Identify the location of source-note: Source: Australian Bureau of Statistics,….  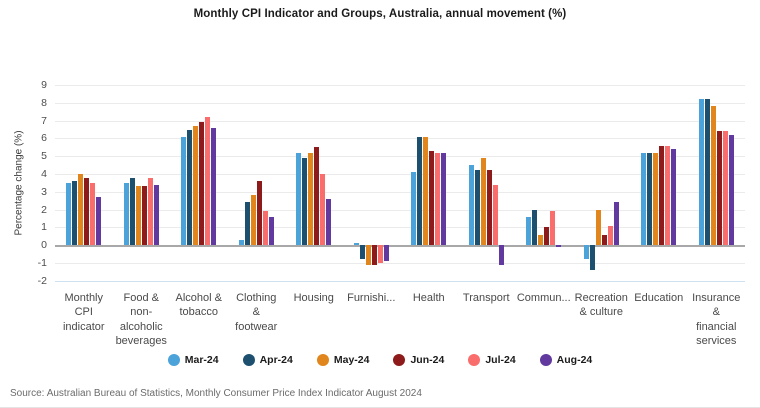
(216, 393).